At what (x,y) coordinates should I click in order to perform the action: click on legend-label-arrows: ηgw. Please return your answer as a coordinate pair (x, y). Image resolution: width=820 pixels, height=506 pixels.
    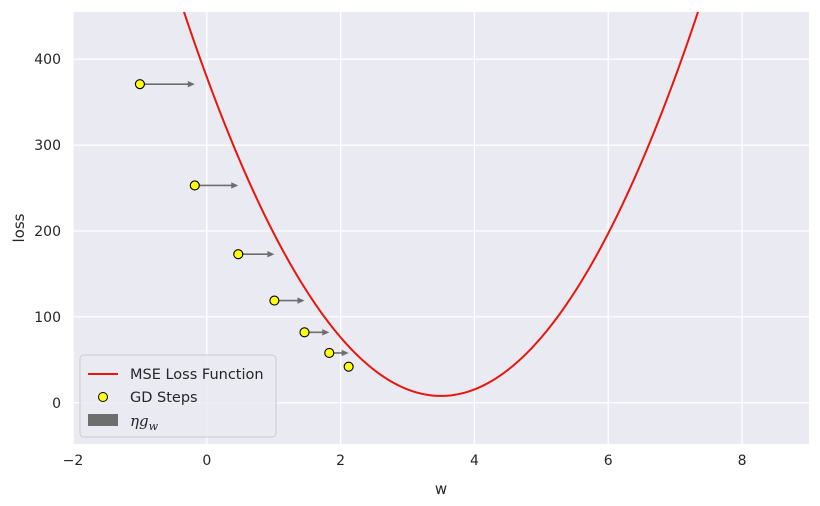
    Looking at the image, I should click on (144, 422).